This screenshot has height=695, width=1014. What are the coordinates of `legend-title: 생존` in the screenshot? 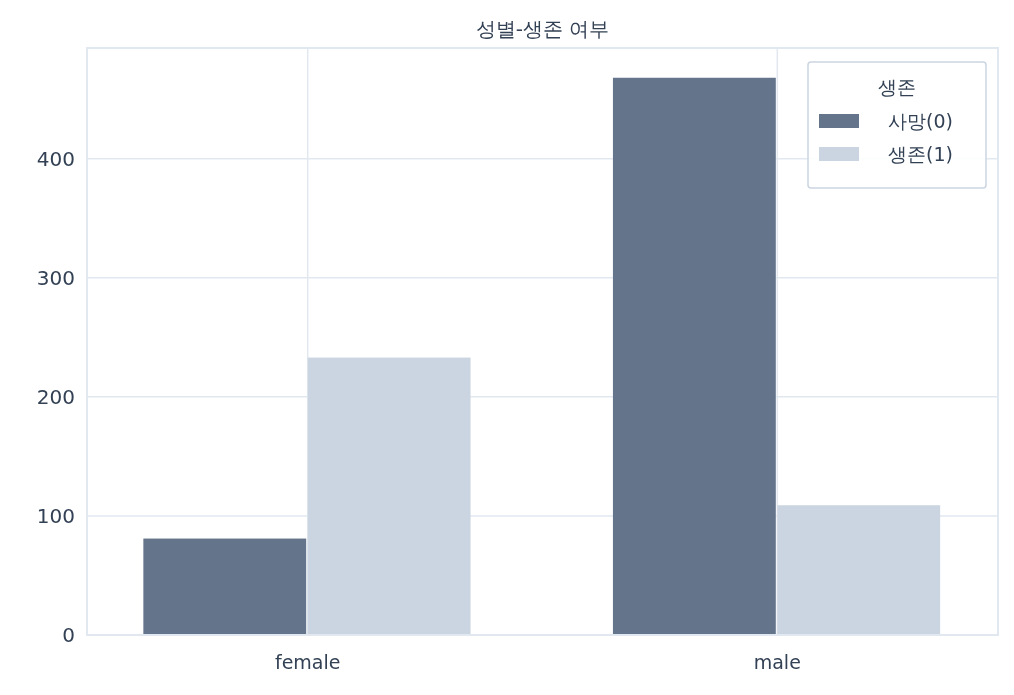 It's located at (897, 87).